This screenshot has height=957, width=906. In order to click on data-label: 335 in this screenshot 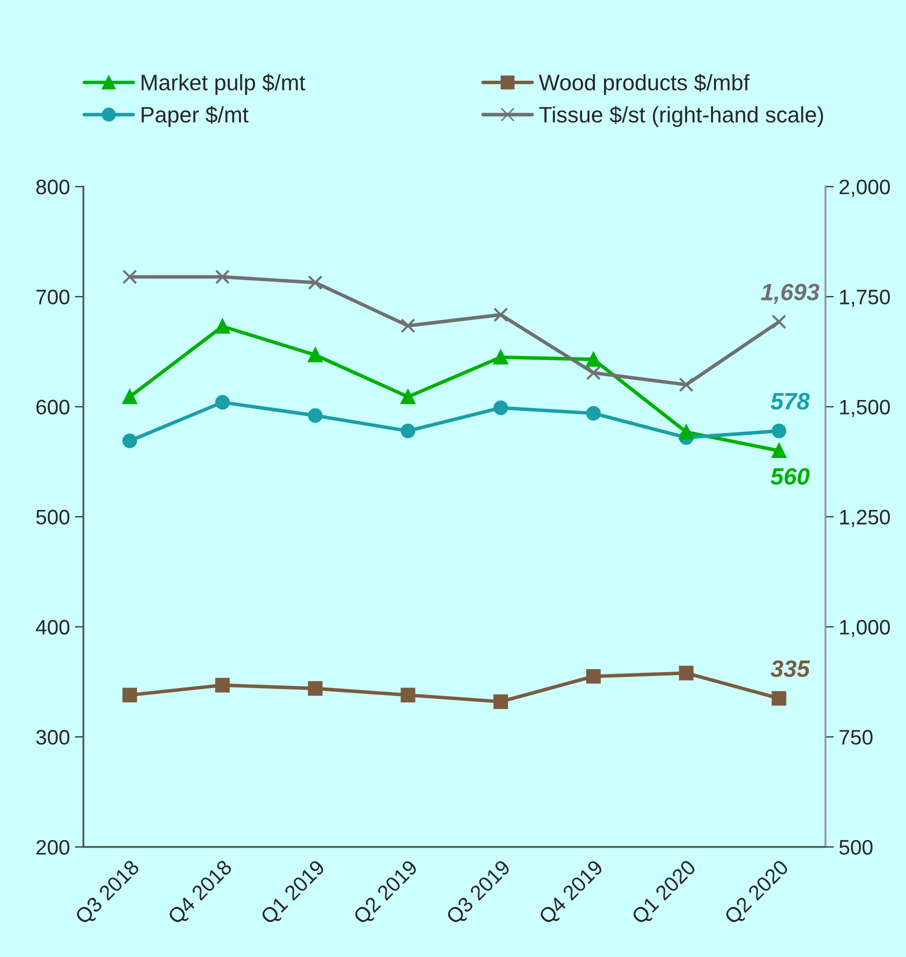, I will do `click(790, 669)`.